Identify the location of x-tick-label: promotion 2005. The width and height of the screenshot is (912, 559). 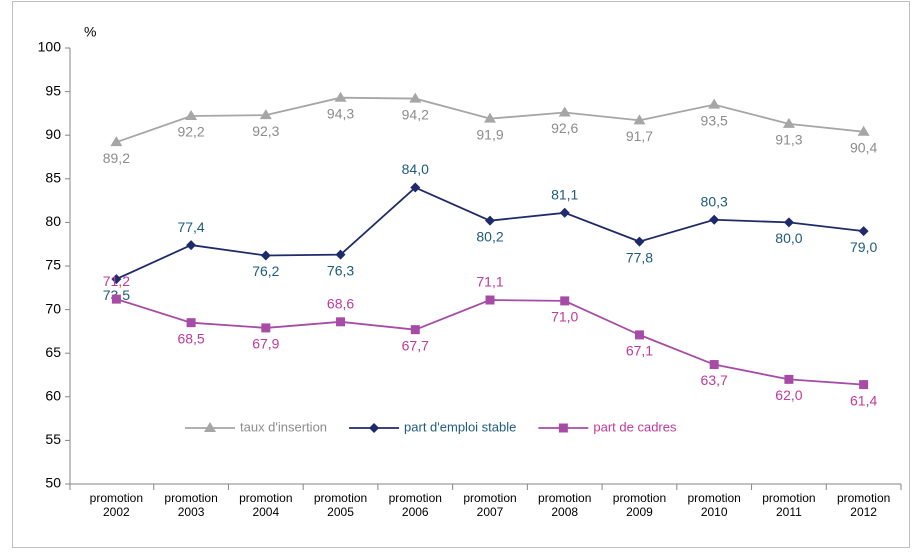
(340, 505).